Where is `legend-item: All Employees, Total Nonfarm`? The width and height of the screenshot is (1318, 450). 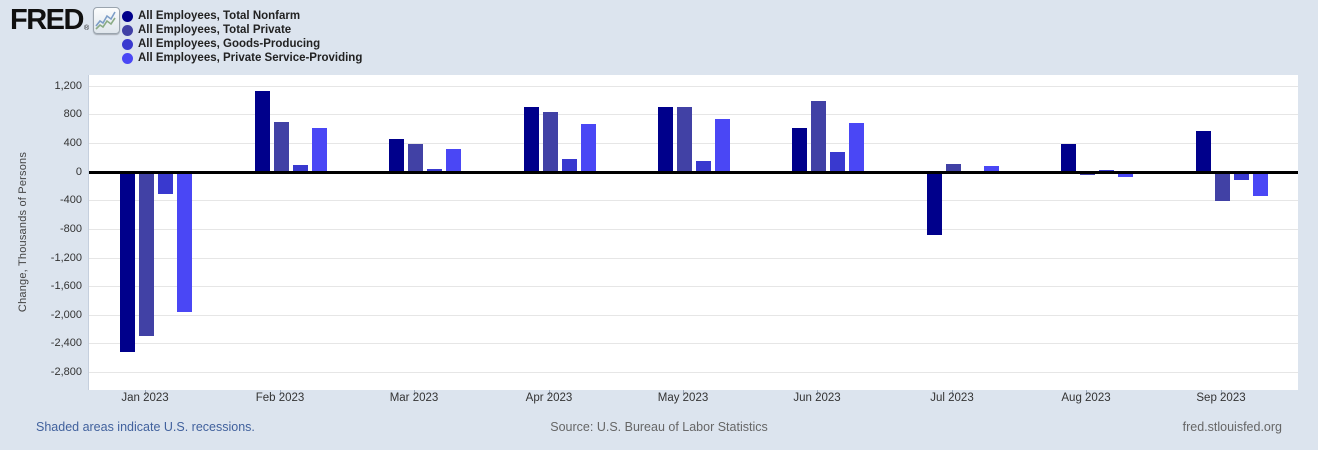 legend-item: All Employees, Total Nonfarm is located at coordinates (242, 16).